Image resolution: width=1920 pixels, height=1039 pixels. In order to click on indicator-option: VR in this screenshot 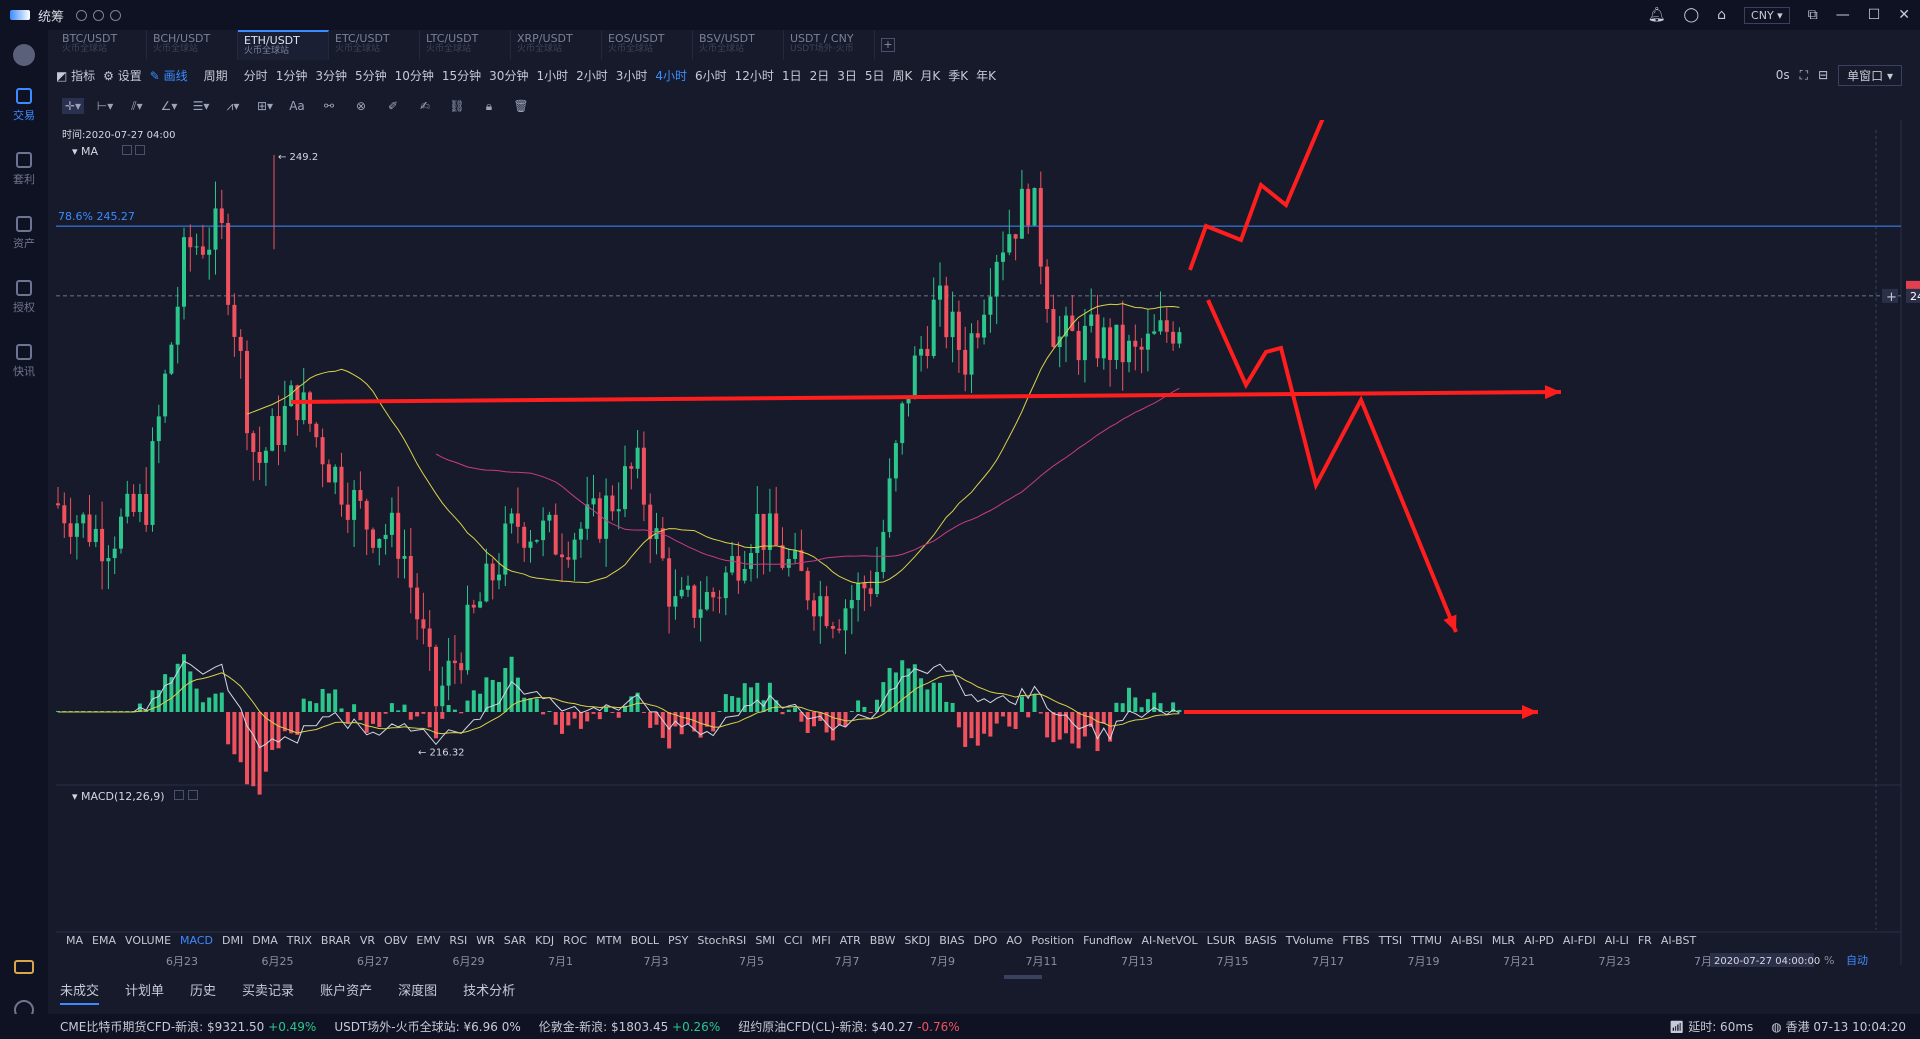, I will do `click(367, 940)`.